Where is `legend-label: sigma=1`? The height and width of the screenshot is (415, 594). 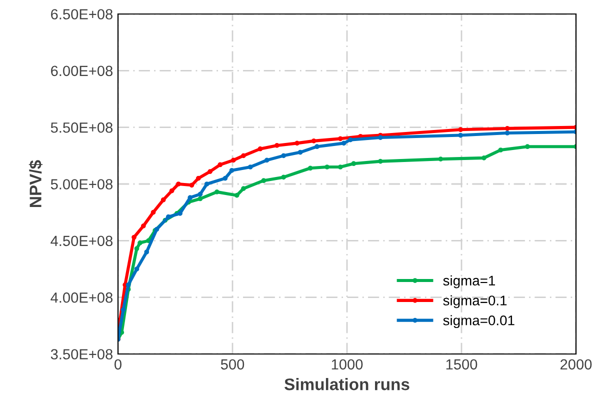 legend-label: sigma=1 is located at coordinates (469, 281).